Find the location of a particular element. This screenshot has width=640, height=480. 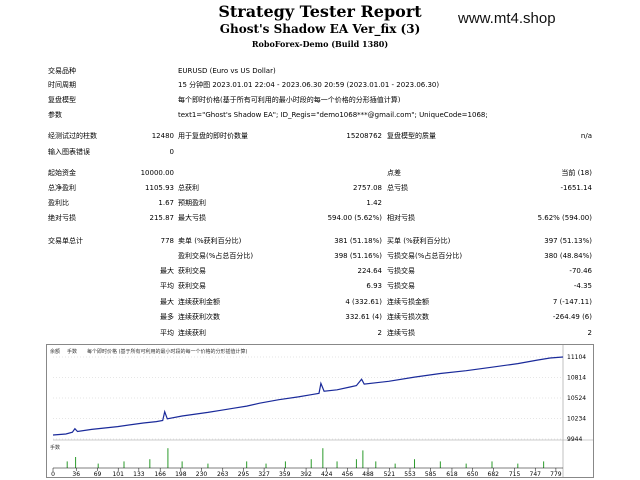

largest-profit-value: 224.64 is located at coordinates (370, 271).